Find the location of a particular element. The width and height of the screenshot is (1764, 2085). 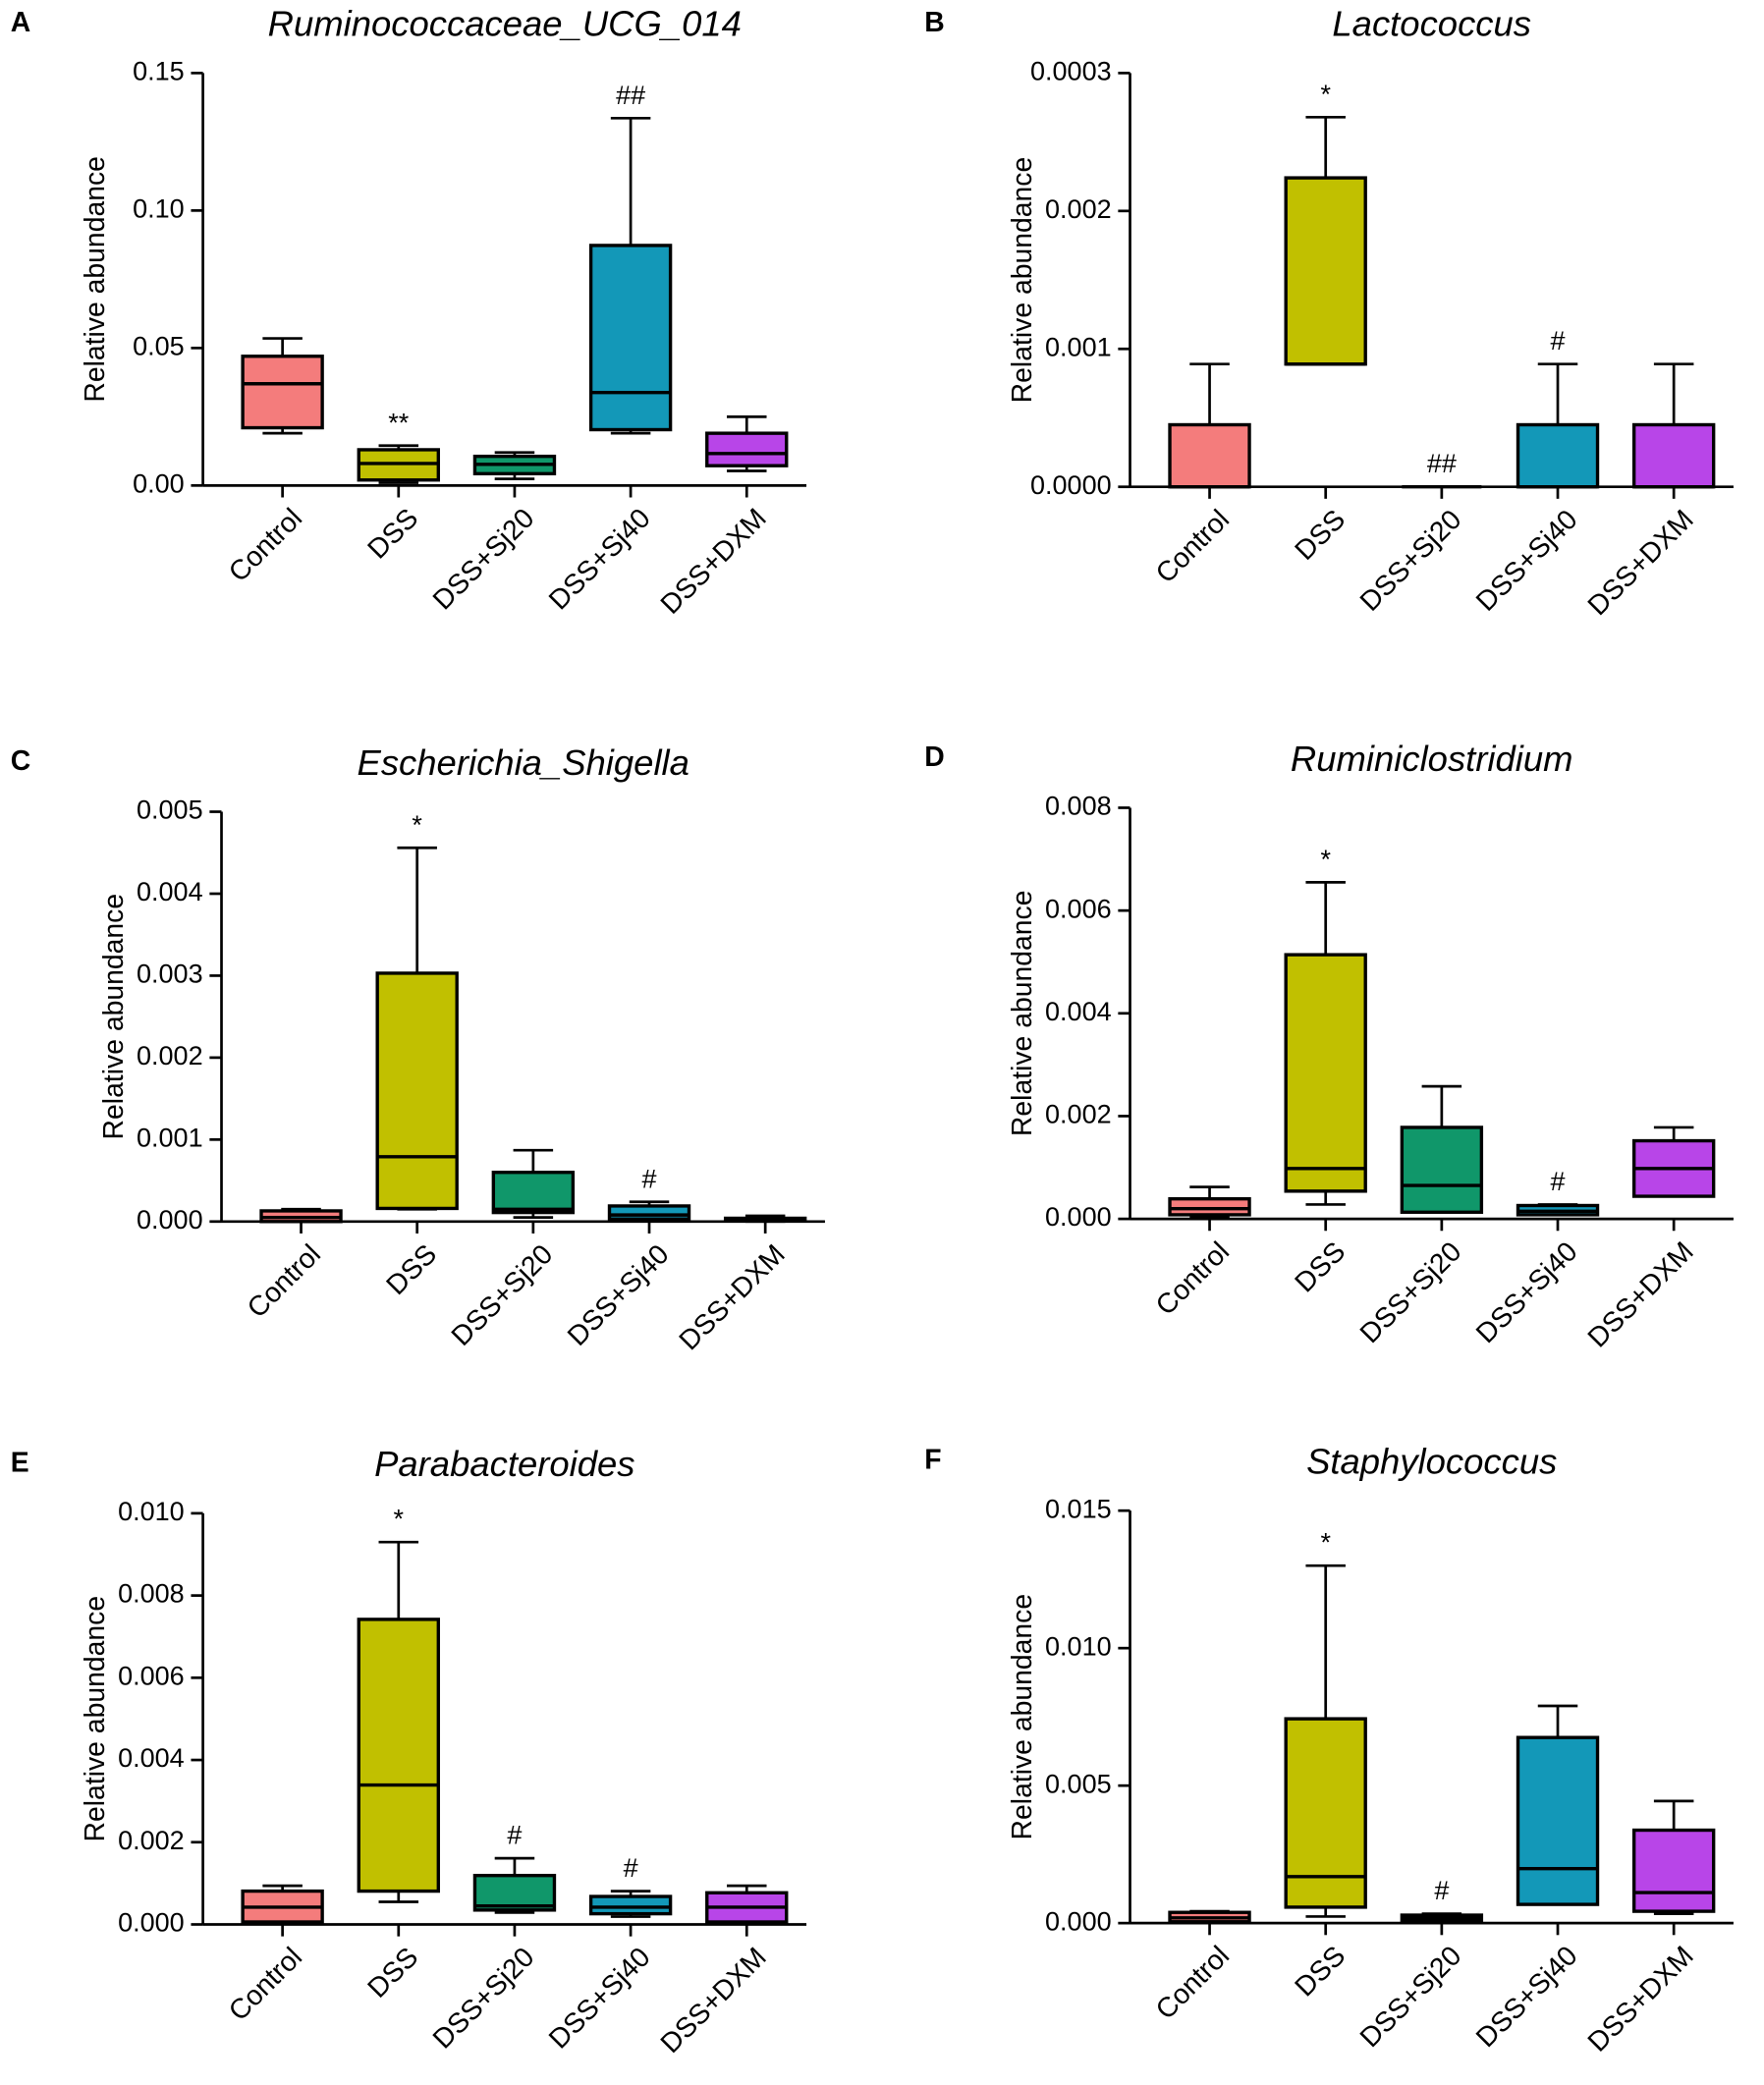

y-tick-label: 0.003 is located at coordinates (170, 974).